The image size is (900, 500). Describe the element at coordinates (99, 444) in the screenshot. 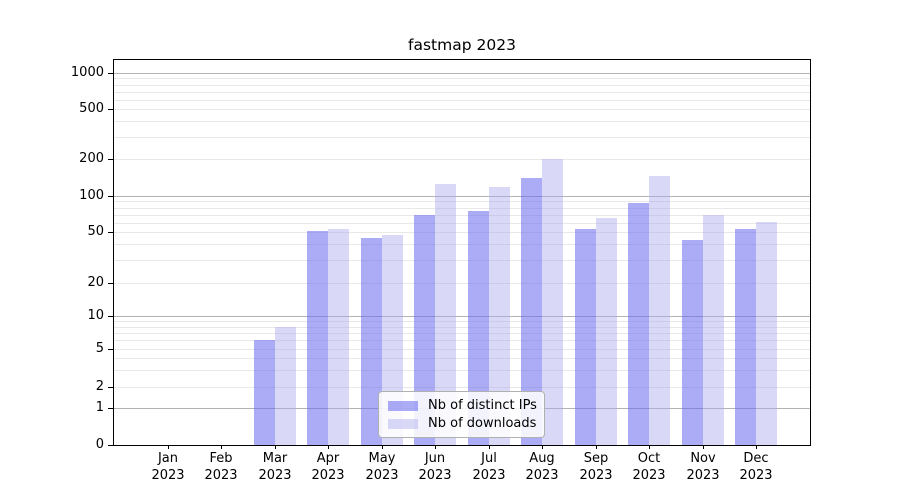

I see `y-tick-label: 0` at that location.